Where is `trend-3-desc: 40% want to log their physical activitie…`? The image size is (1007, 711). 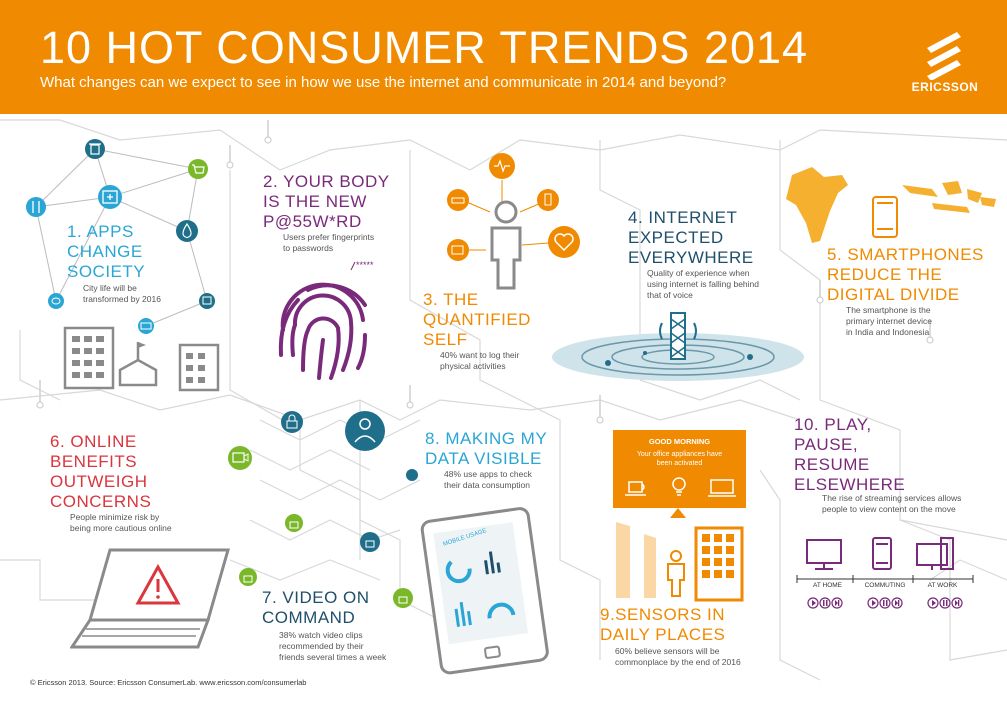
trend-3-desc: 40% want to log their physical activitie… is located at coordinates (480, 360).